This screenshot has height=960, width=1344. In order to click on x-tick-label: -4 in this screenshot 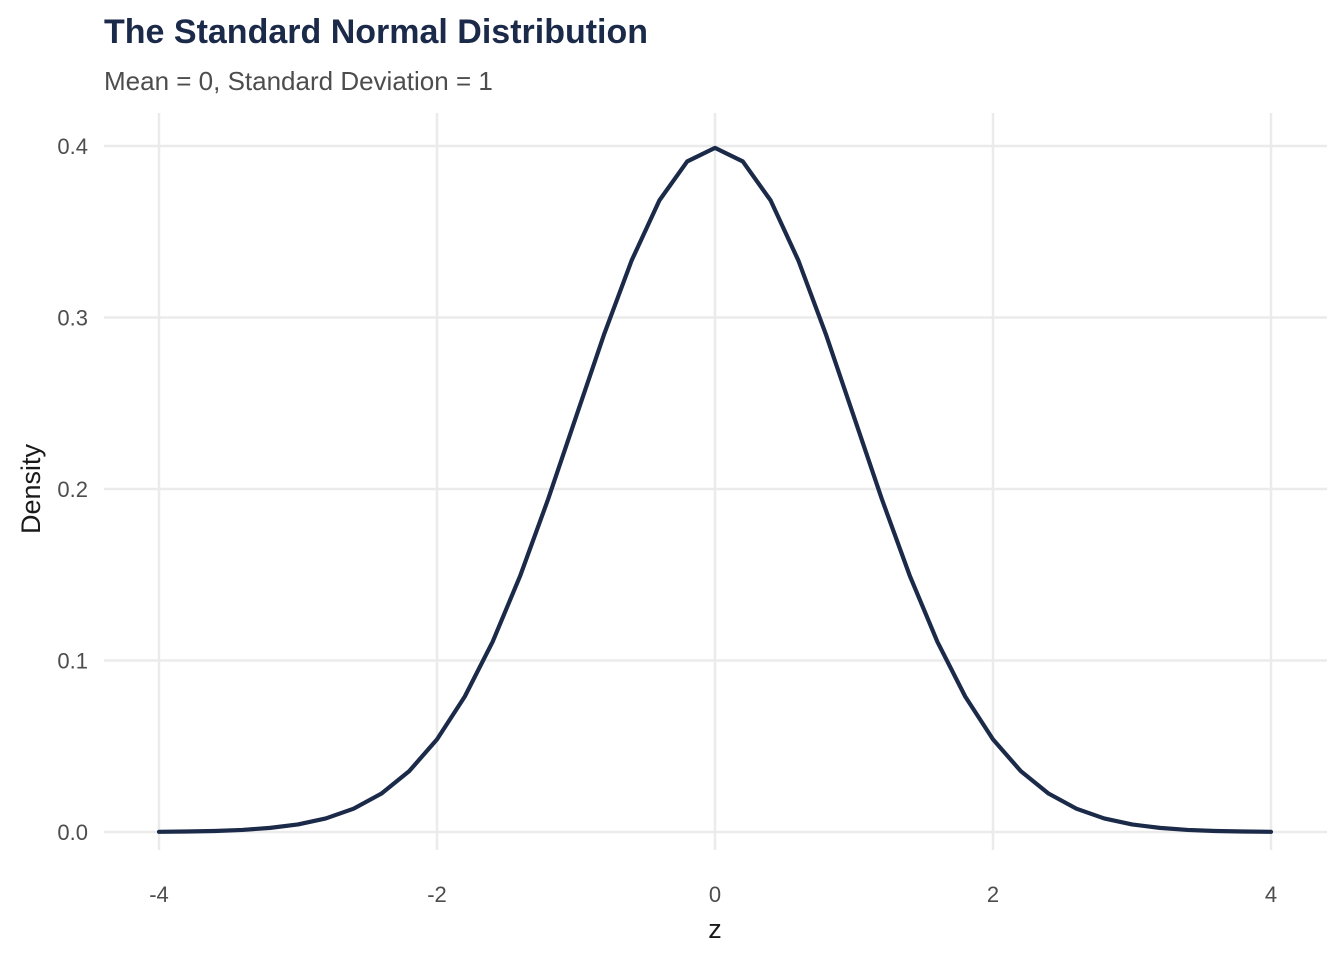, I will do `click(159, 894)`.